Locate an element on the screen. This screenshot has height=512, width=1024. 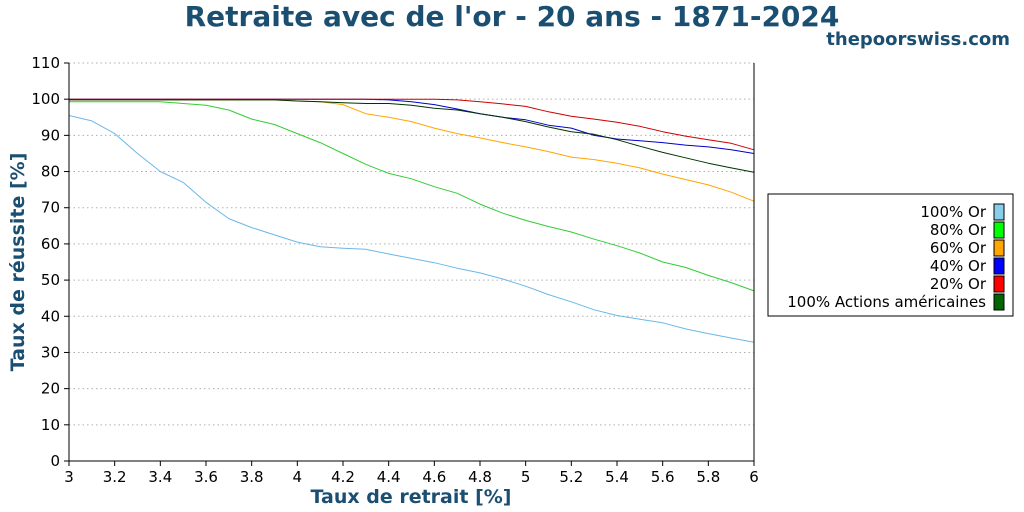
legend-swatch-20-or is located at coordinates (999, 284).